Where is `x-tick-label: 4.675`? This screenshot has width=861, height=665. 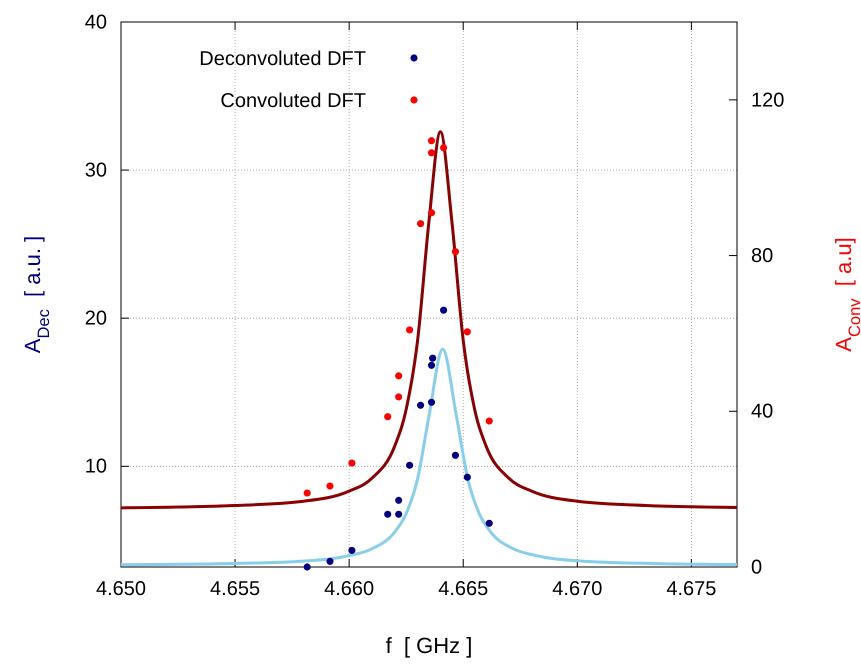
x-tick-label: 4.675 is located at coordinates (691, 589).